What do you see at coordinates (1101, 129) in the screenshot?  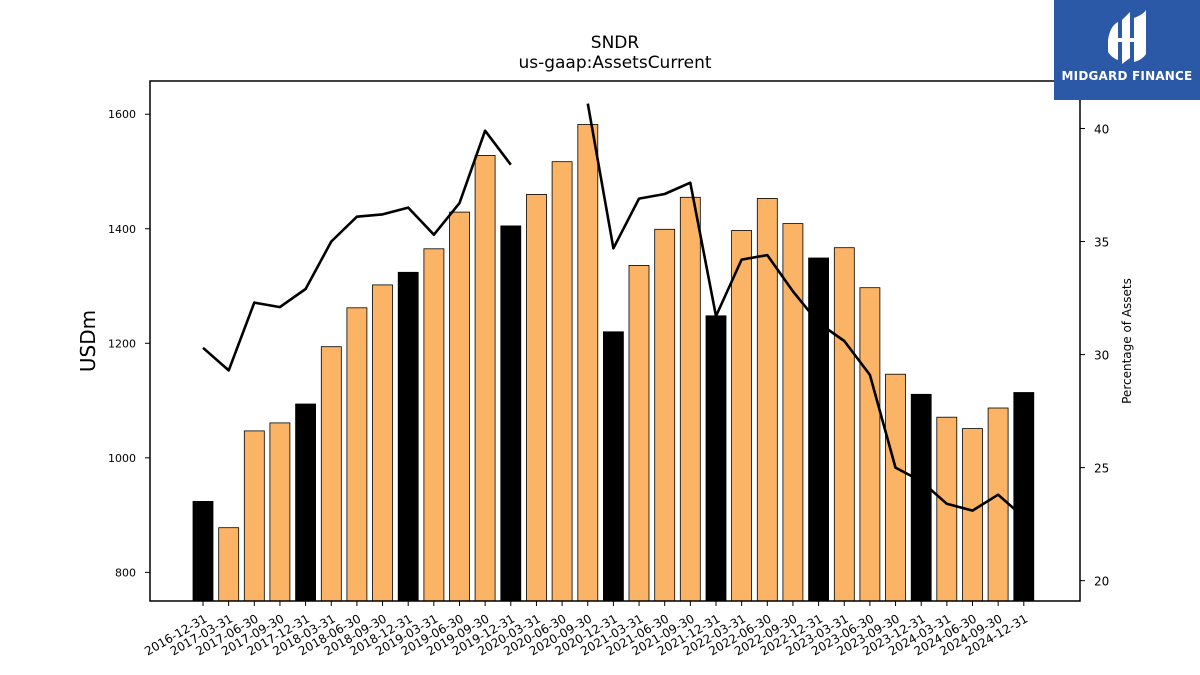 I see `y2-tick-label: 40` at bounding box center [1101, 129].